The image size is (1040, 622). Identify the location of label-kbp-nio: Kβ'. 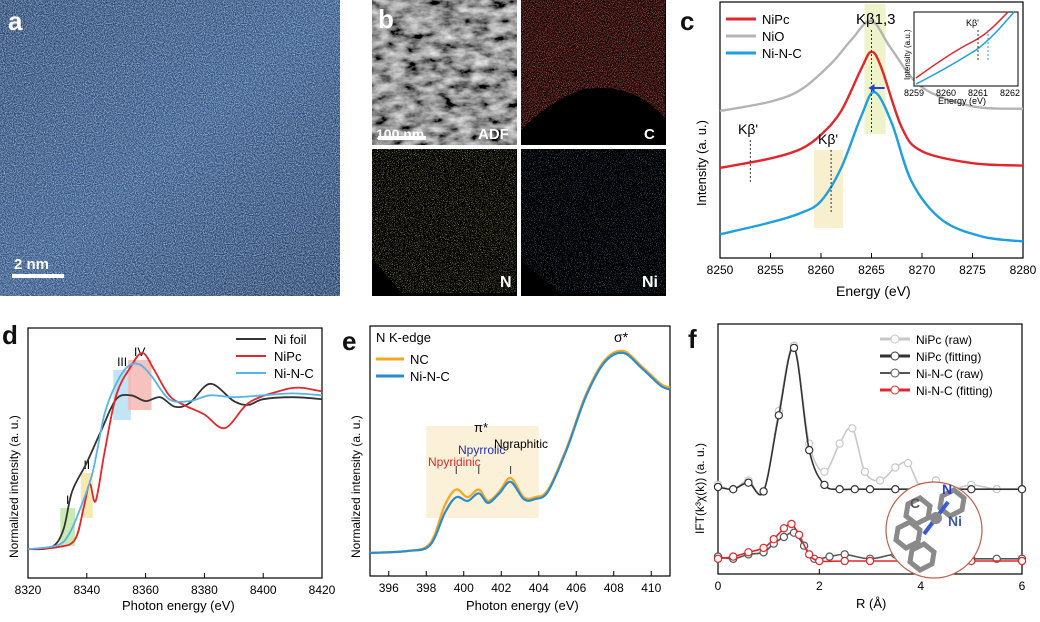
(748, 129).